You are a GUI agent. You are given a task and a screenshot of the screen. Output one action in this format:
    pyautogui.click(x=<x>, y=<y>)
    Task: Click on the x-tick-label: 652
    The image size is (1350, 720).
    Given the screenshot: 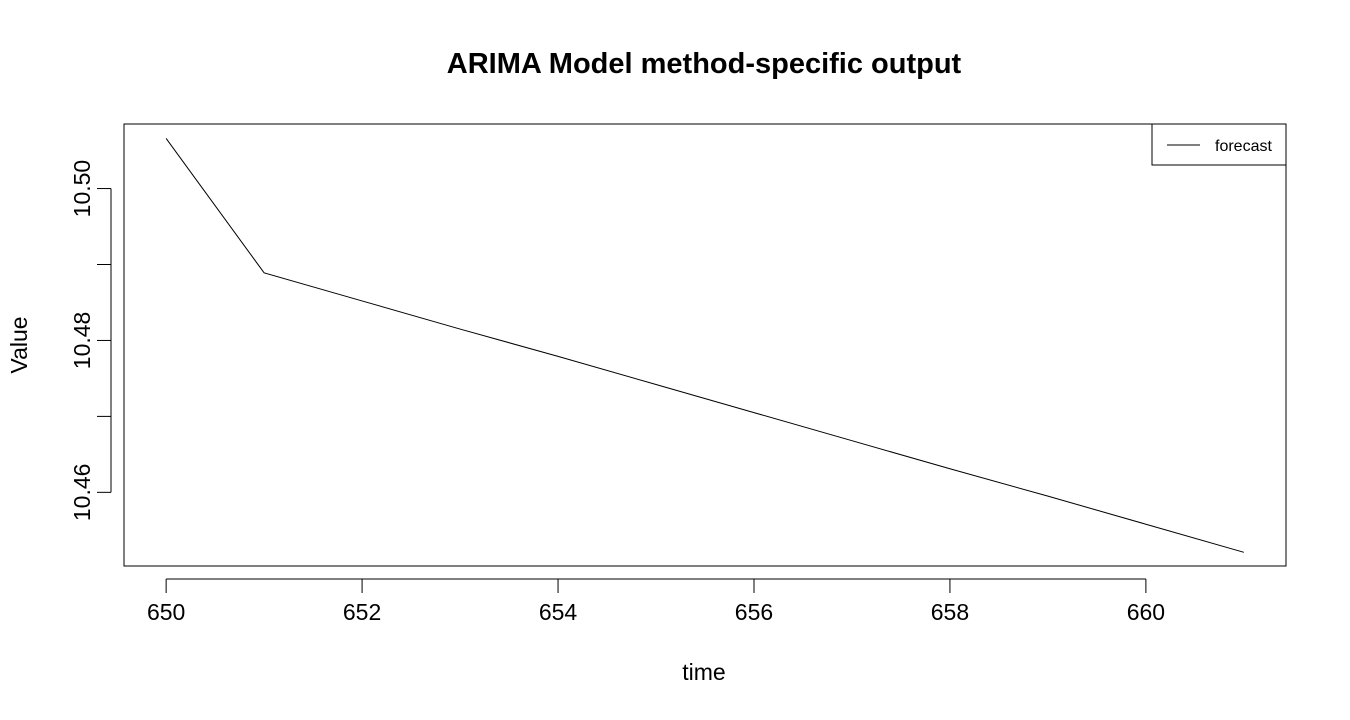 What is the action you would take?
    pyautogui.click(x=362, y=612)
    